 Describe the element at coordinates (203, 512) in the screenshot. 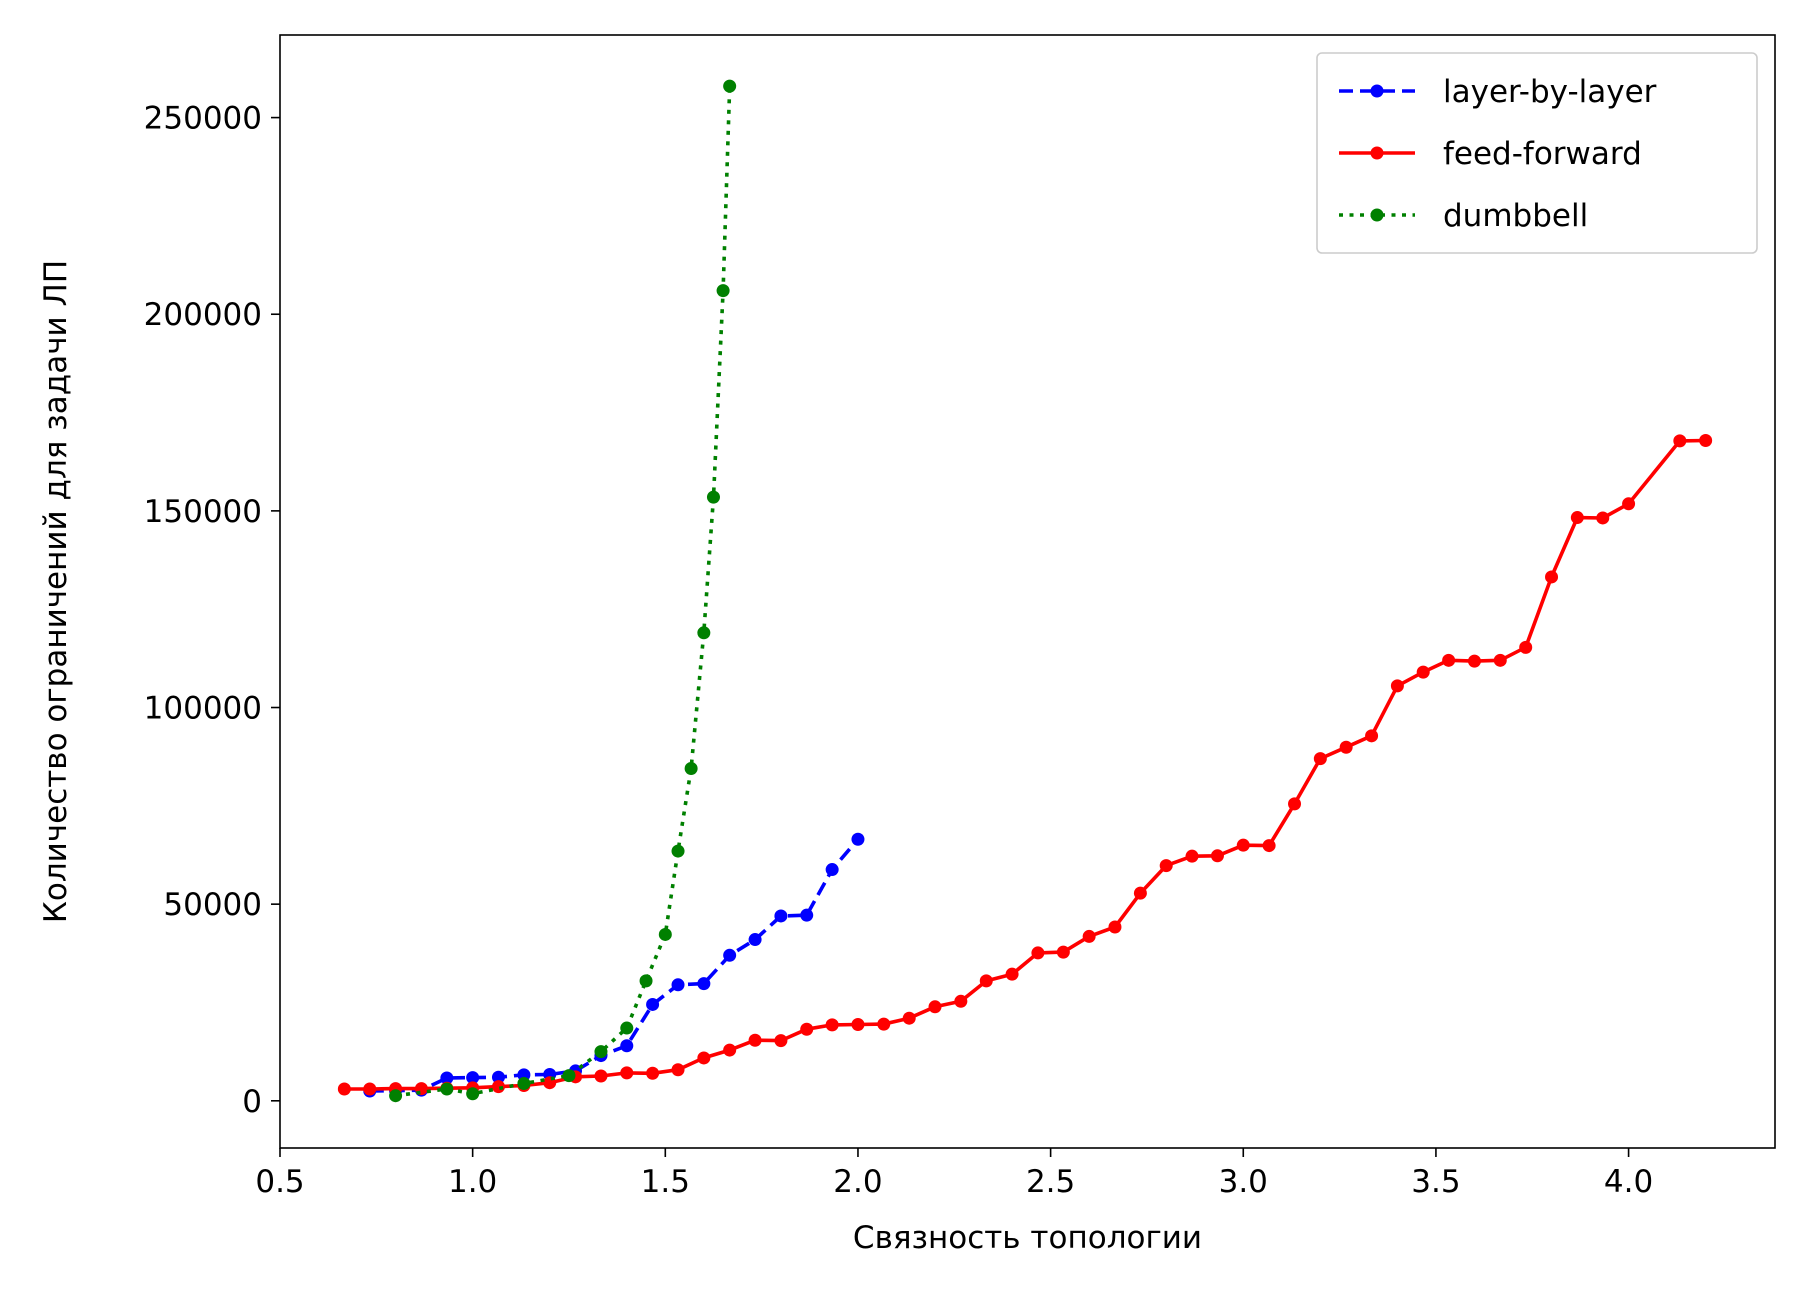

I see `y-tick-label: 150000` at that location.